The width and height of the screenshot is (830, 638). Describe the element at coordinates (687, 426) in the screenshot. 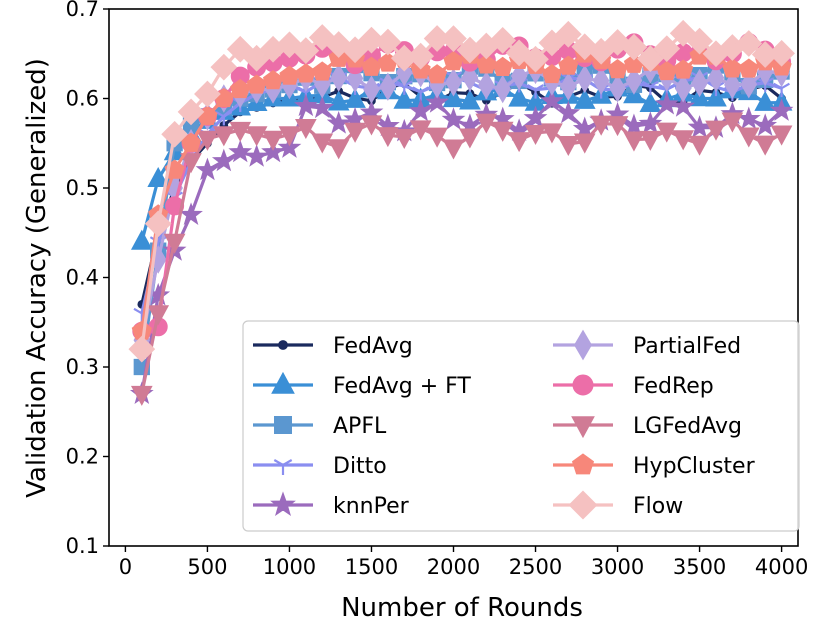

I see `legend-label: LGFedAvg` at that location.